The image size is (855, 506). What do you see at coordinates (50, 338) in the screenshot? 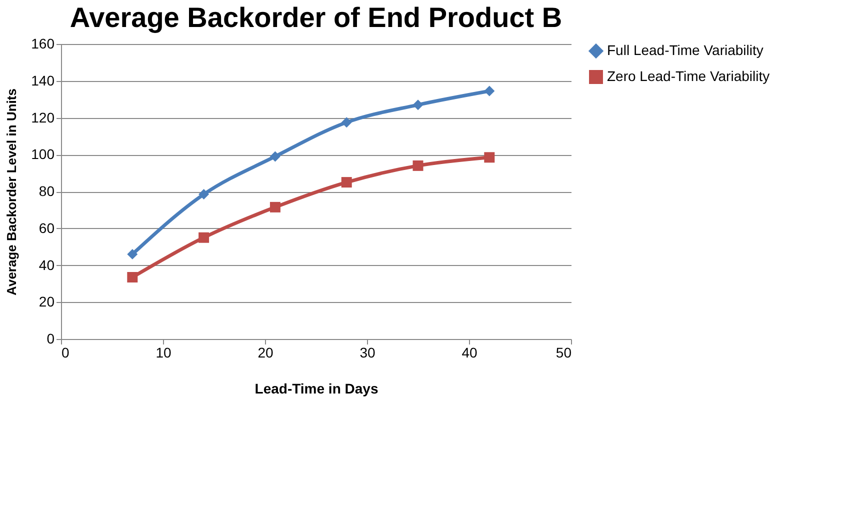
I see `y-tick-label: 0` at bounding box center [50, 338].